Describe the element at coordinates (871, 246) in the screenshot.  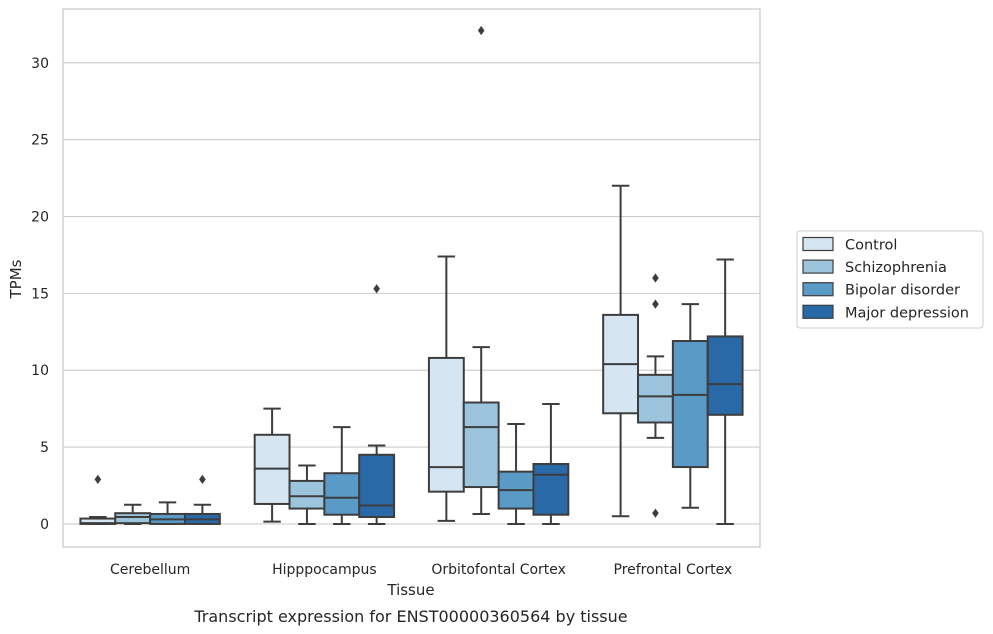
I see `legend-label: Control` at that location.